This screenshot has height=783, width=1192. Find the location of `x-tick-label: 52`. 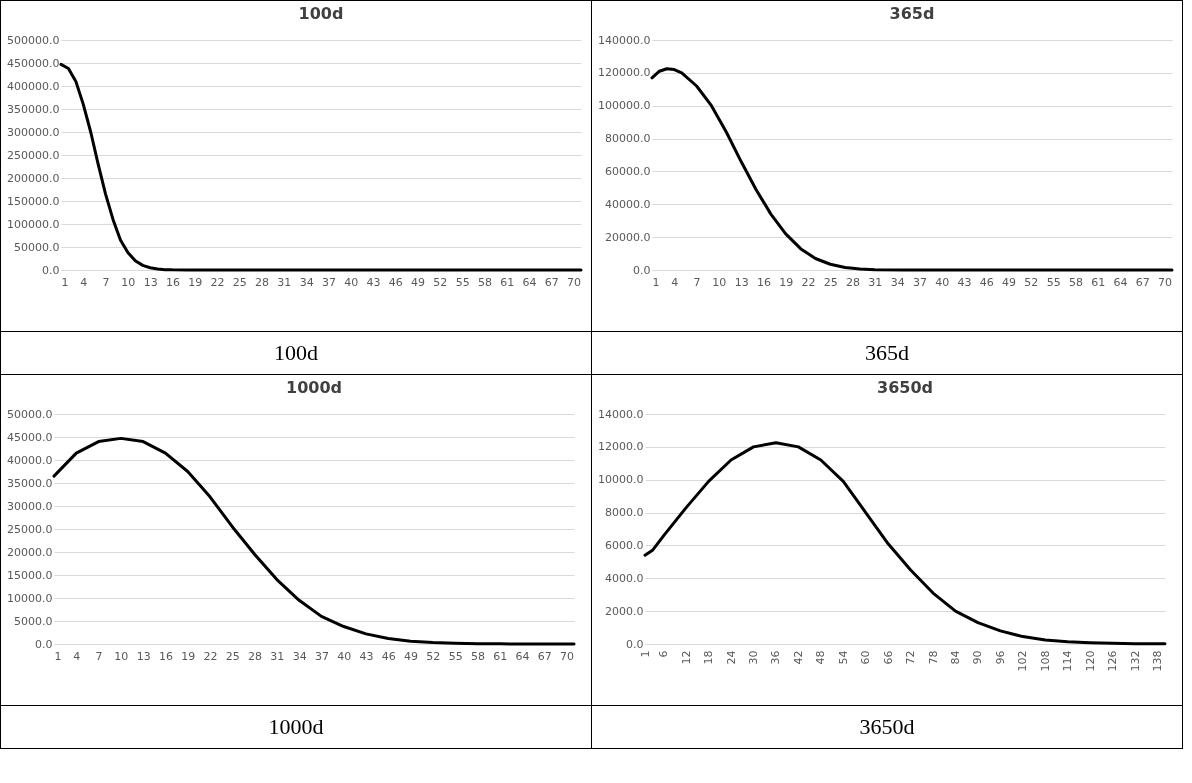

x-tick-label: 52 is located at coordinates (440, 282).